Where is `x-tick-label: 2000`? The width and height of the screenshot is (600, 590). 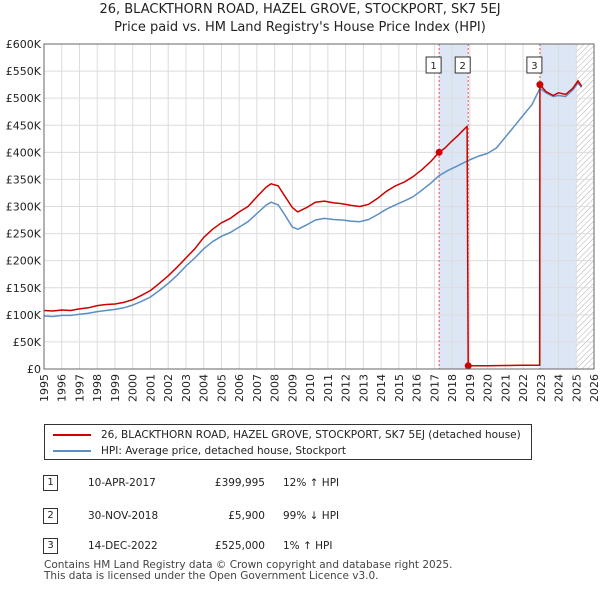 x-tick-label: 2000 is located at coordinates (133, 388).